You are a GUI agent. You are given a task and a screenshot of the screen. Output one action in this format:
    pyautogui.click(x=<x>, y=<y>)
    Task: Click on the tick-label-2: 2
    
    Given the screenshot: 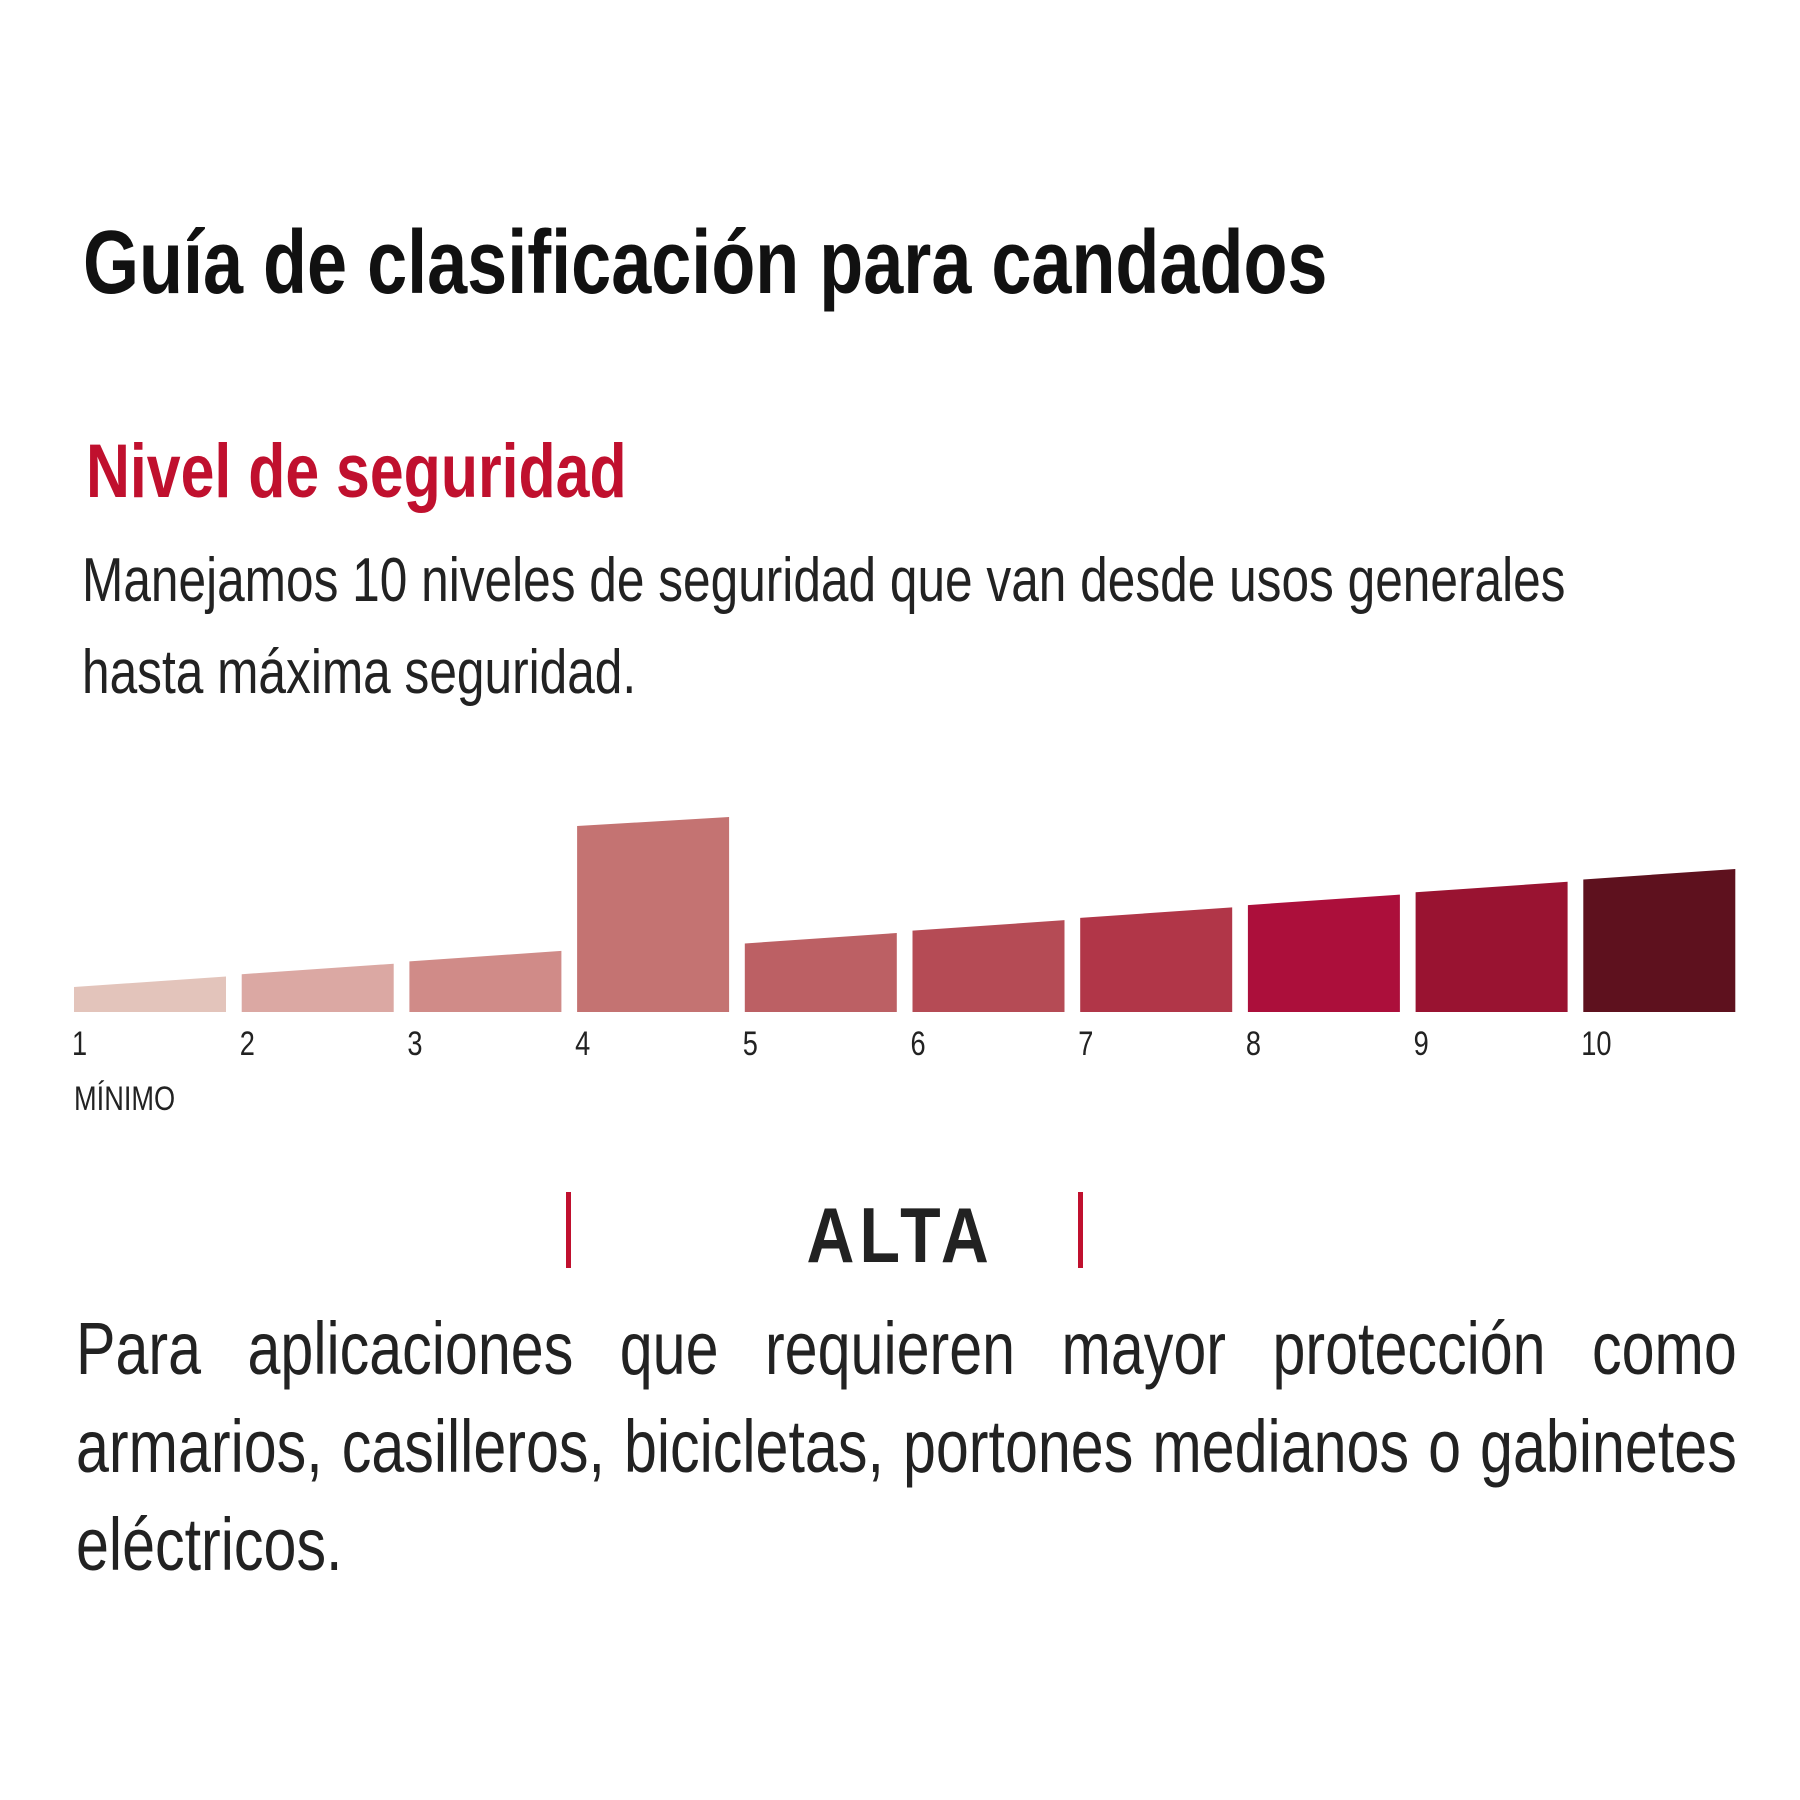 What is the action you would take?
    pyautogui.click(x=247, y=1043)
    